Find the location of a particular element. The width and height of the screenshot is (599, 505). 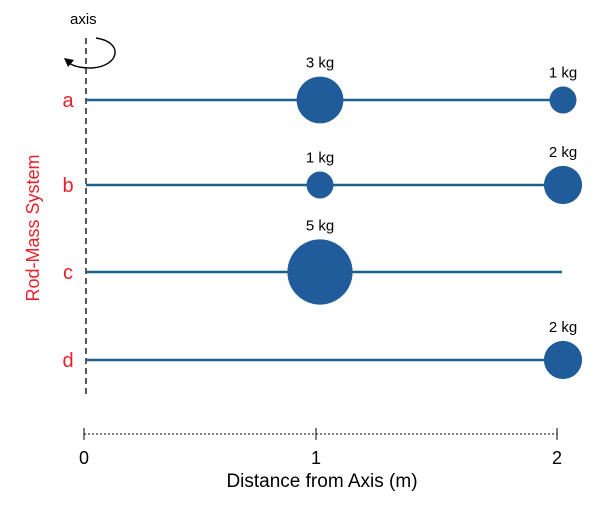

system-row-b: b 1 kg 2 kg is located at coordinates (322, 174).